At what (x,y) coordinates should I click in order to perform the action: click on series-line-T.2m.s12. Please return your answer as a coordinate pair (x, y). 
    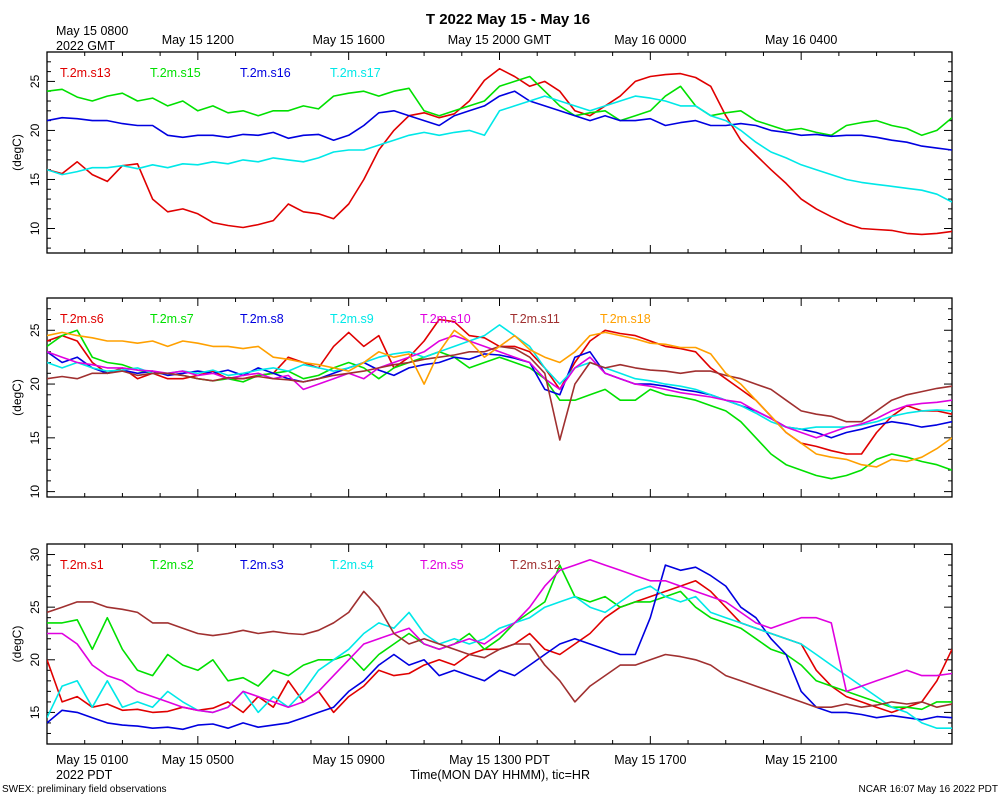
    Looking at the image, I should click on (499, 649).